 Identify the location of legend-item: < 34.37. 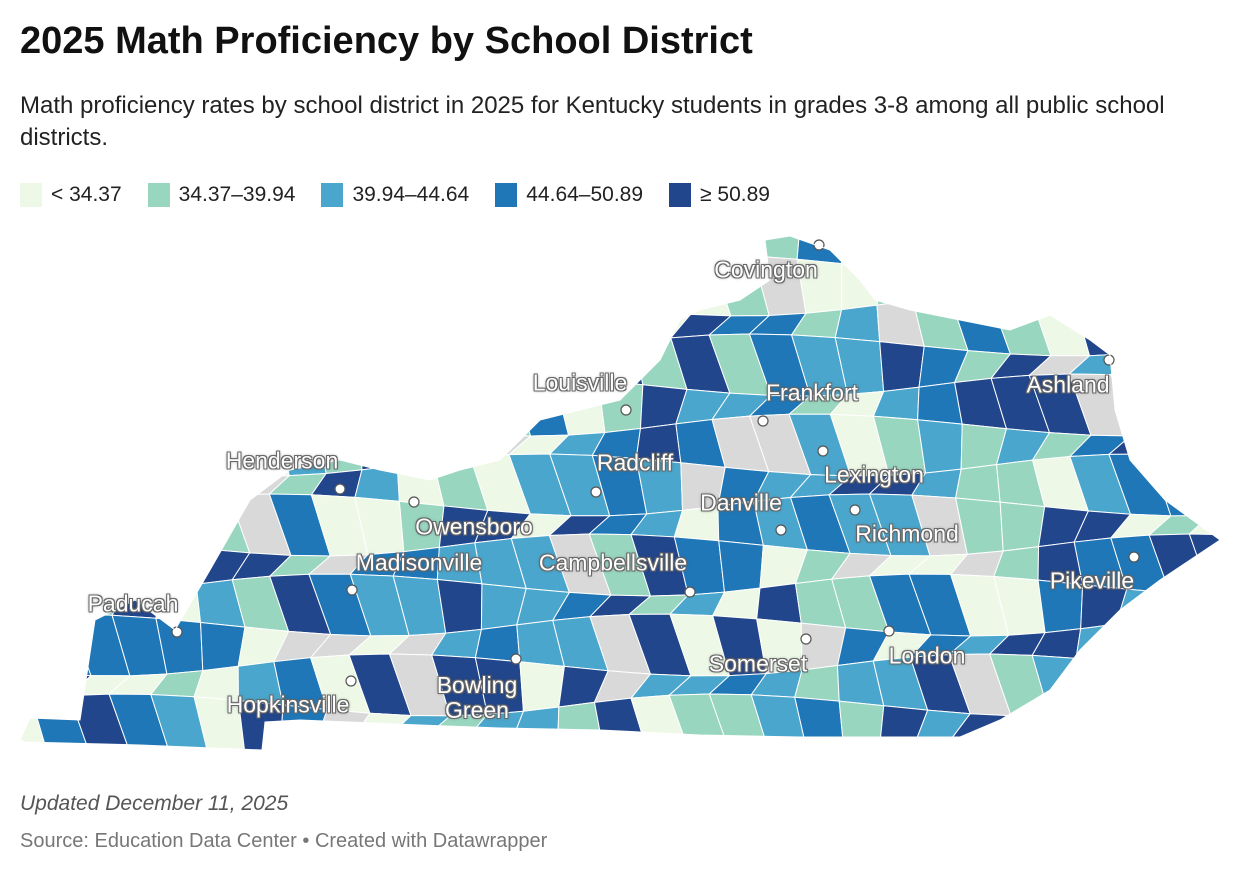
(71, 195).